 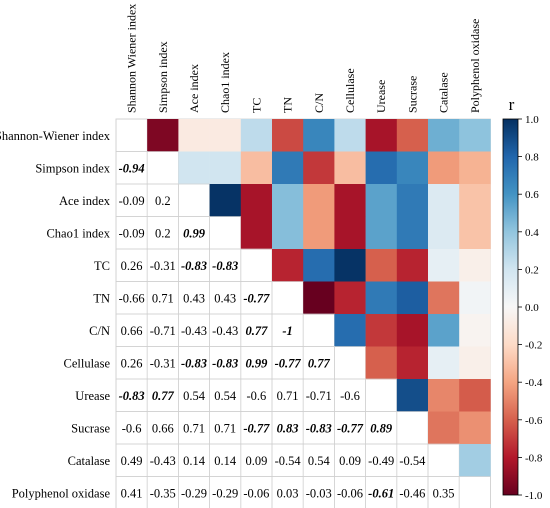 I want to click on value-label-6-0: 0.66, so click(x=132, y=331).